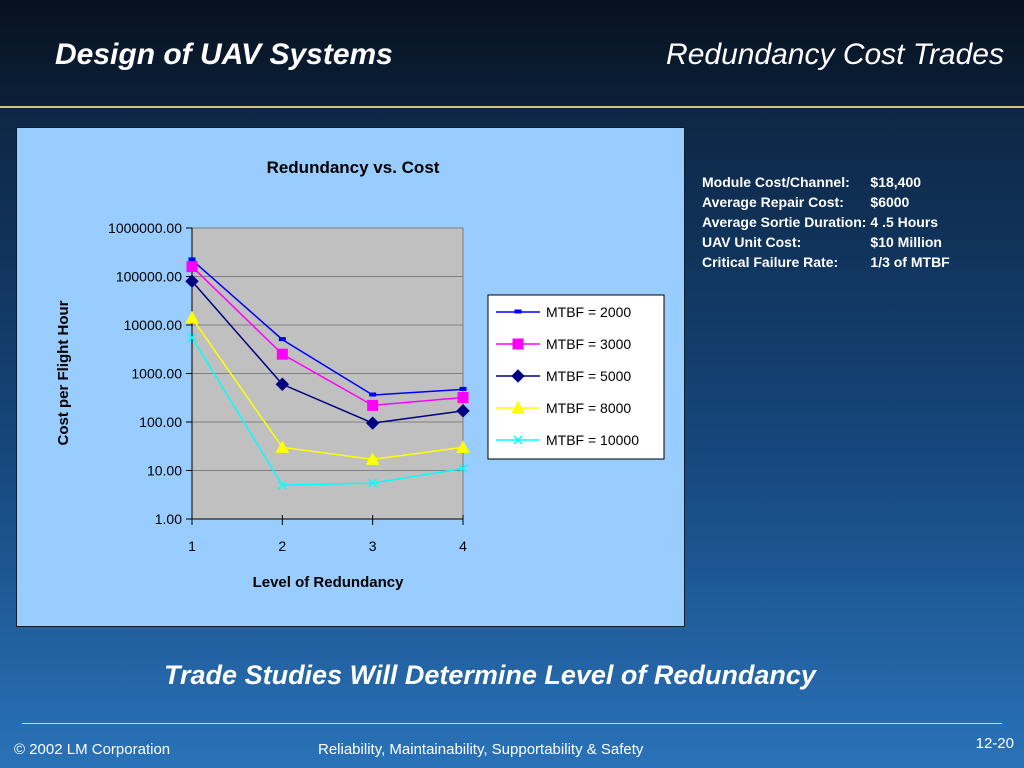 The image size is (1024, 768). What do you see at coordinates (153, 325) in the screenshot?
I see `y-tick-label: 10000.00` at bounding box center [153, 325].